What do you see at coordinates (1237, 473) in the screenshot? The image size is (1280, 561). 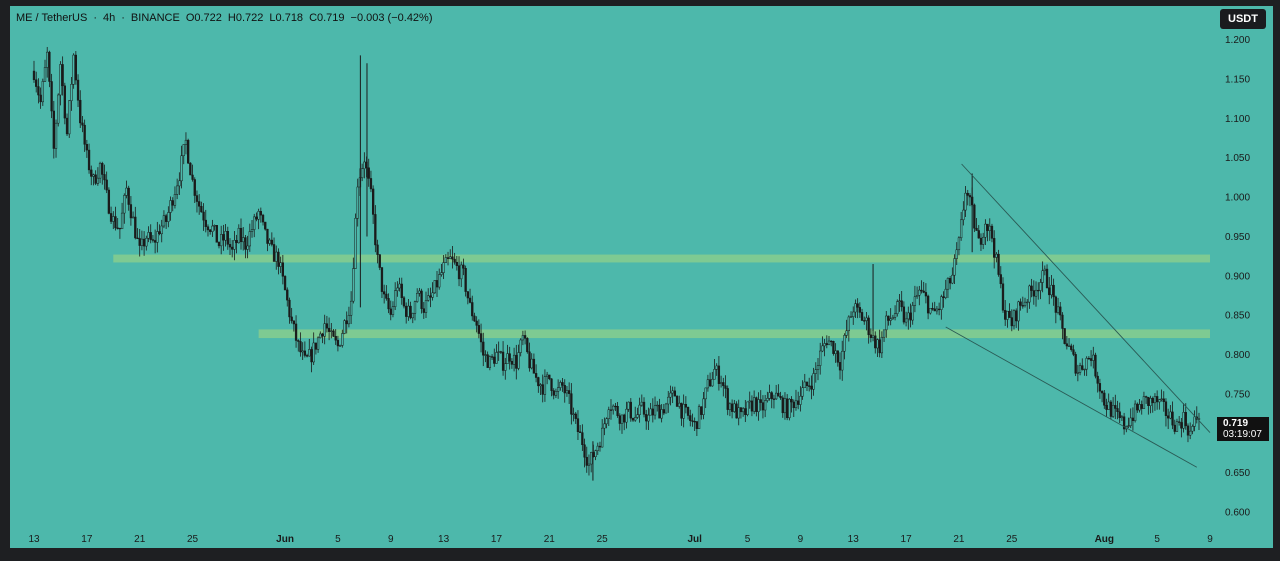 I see `y-tick-label: 0.650` at bounding box center [1237, 473].